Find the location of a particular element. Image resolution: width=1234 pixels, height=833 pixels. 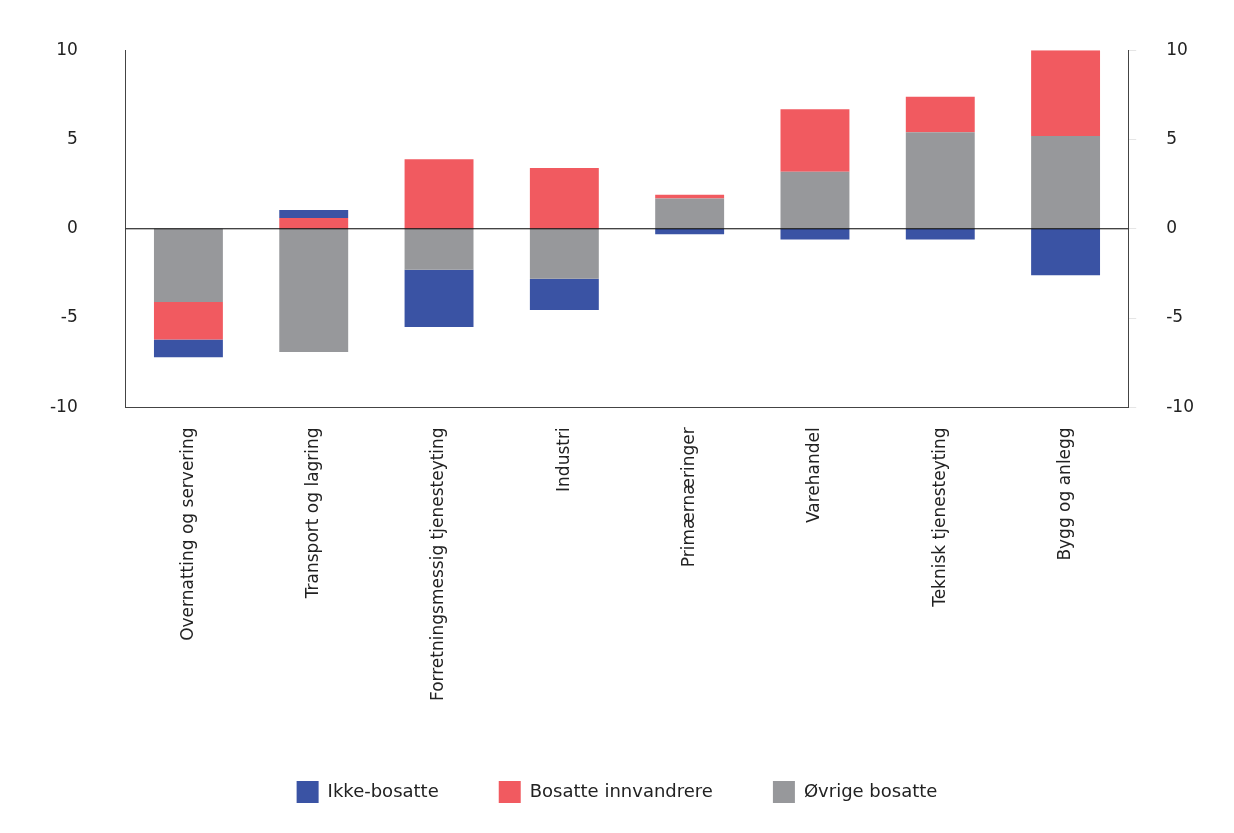

y2-tick-label: -5 is located at coordinates (1175, 316).